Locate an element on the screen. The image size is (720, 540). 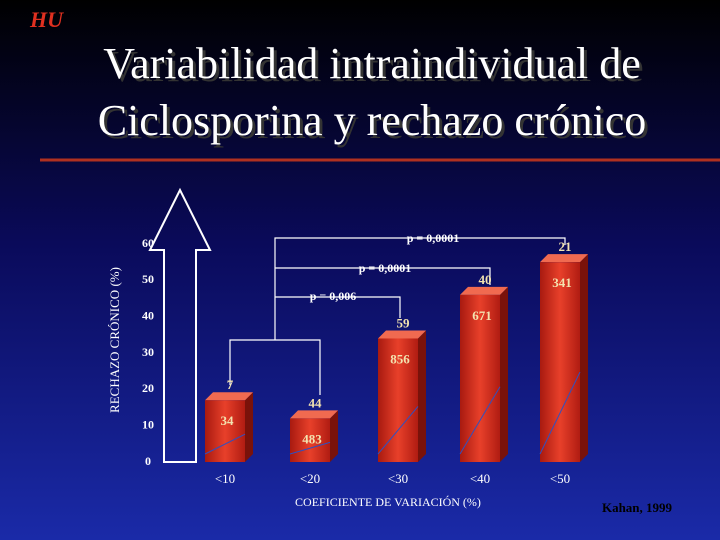
y-tick-label: 60 is located at coordinates (148, 243).